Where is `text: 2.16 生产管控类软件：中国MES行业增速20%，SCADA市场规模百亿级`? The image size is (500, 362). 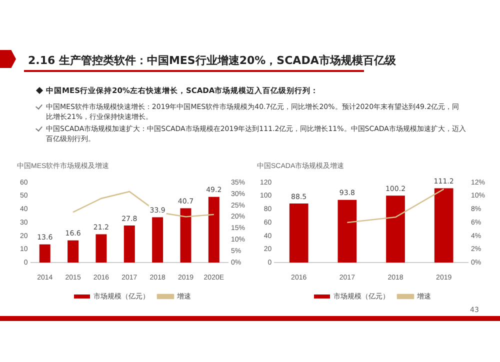
text: 2.16 生产管控类软件：中国MES行业增速20%，SCADA市场规模百亿级 is located at coordinates (212, 60).